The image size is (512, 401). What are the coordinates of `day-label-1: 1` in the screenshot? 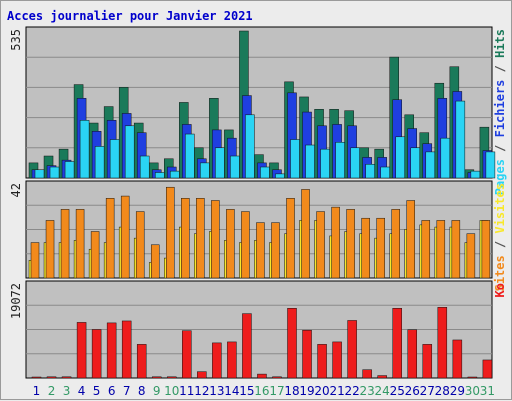 It's located at (37, 391).